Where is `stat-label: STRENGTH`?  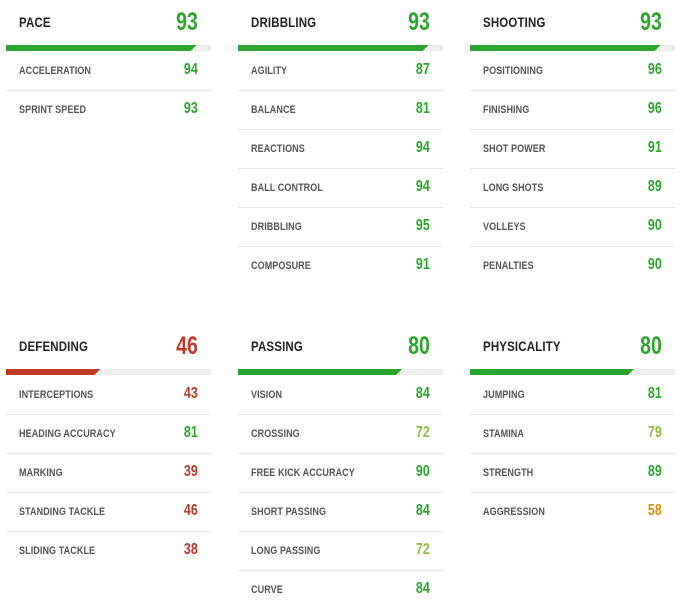
stat-label: STRENGTH is located at coordinates (508, 473).